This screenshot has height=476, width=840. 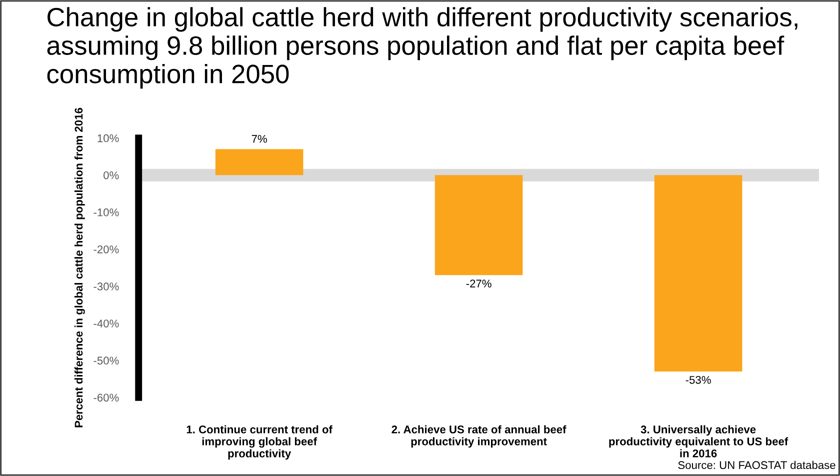 I want to click on x-tick-label: 1. Continue current trend of improving global beef productivity, so click(x=259, y=442).